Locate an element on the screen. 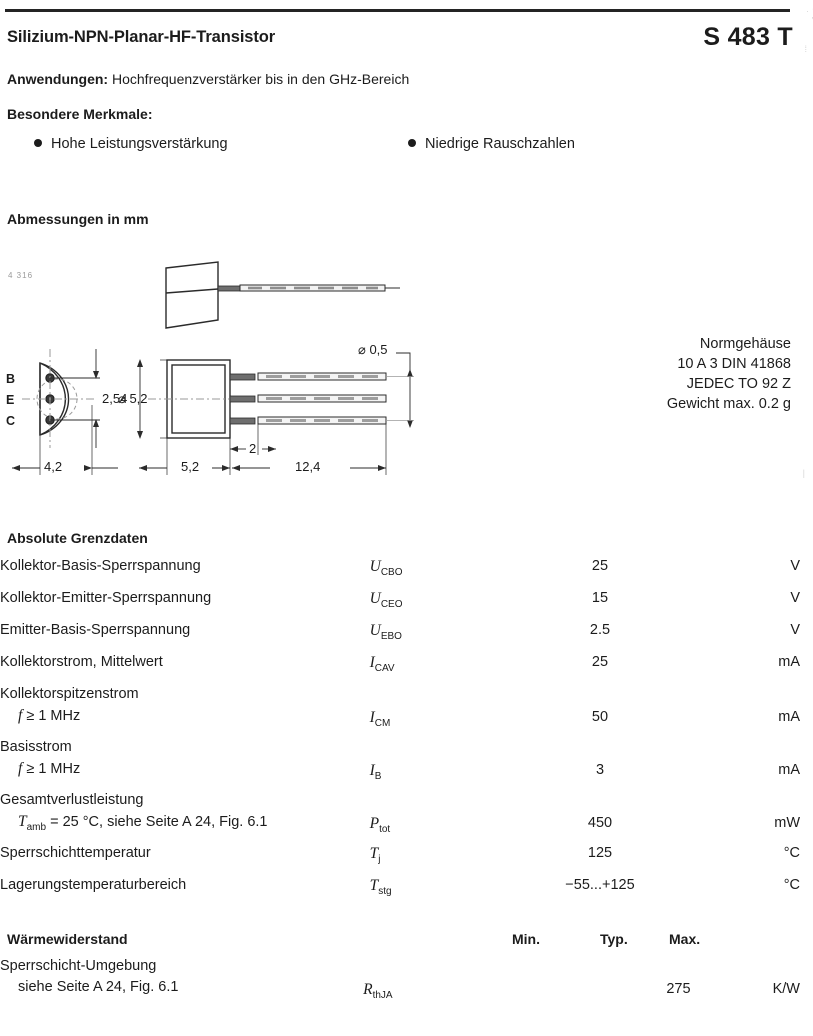 This screenshot has width=813, height=1036. package-info-line-4: Gewicht max. 0.2 g is located at coordinates (728, 404).